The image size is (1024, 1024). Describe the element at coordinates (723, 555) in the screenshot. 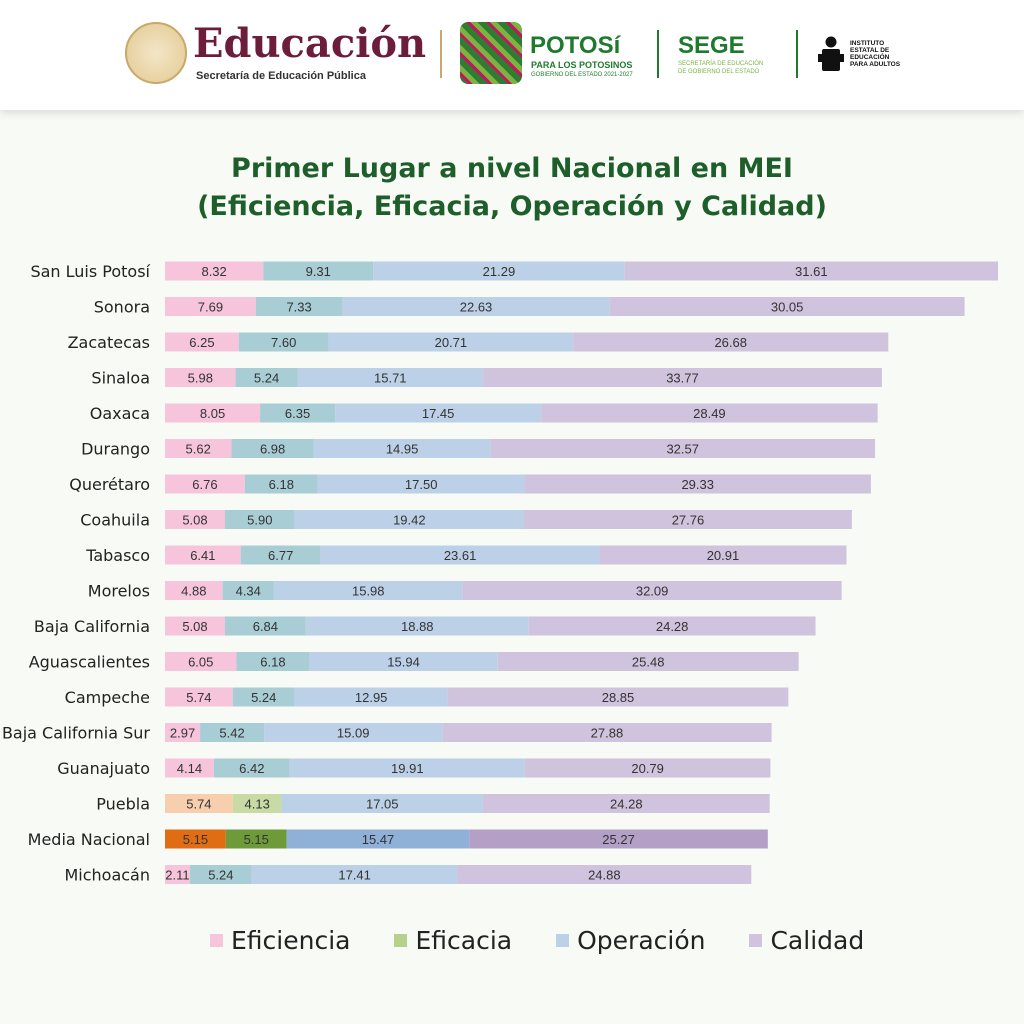

I see `data-label: 20.91` at that location.